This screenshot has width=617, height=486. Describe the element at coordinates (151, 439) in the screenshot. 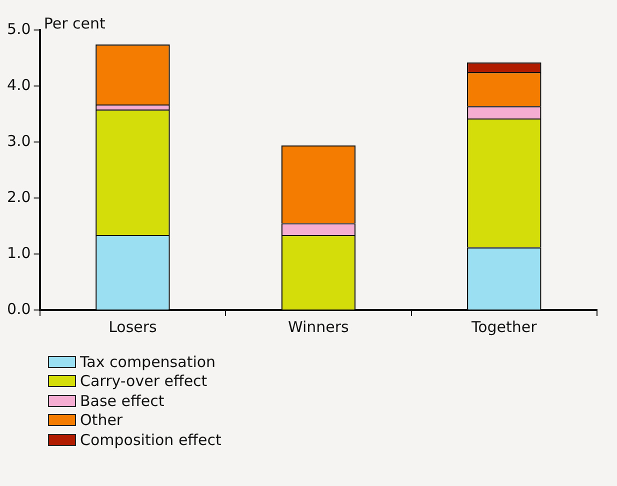

I see `legend-label: Composition effect` at that location.